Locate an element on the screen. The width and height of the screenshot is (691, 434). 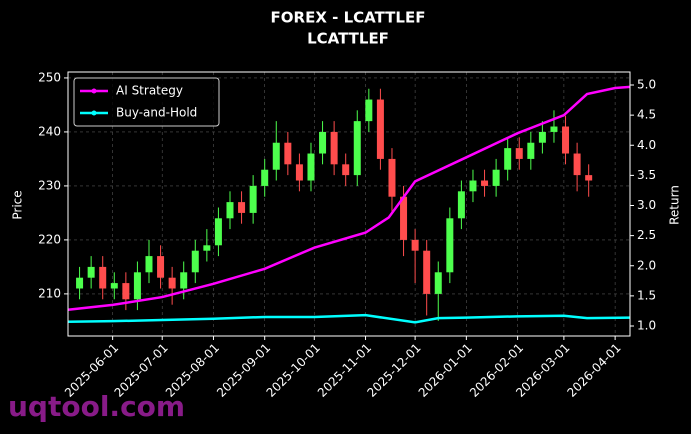
legend: AI Strategy Buy-and-Hold is located at coordinates (146, 102).